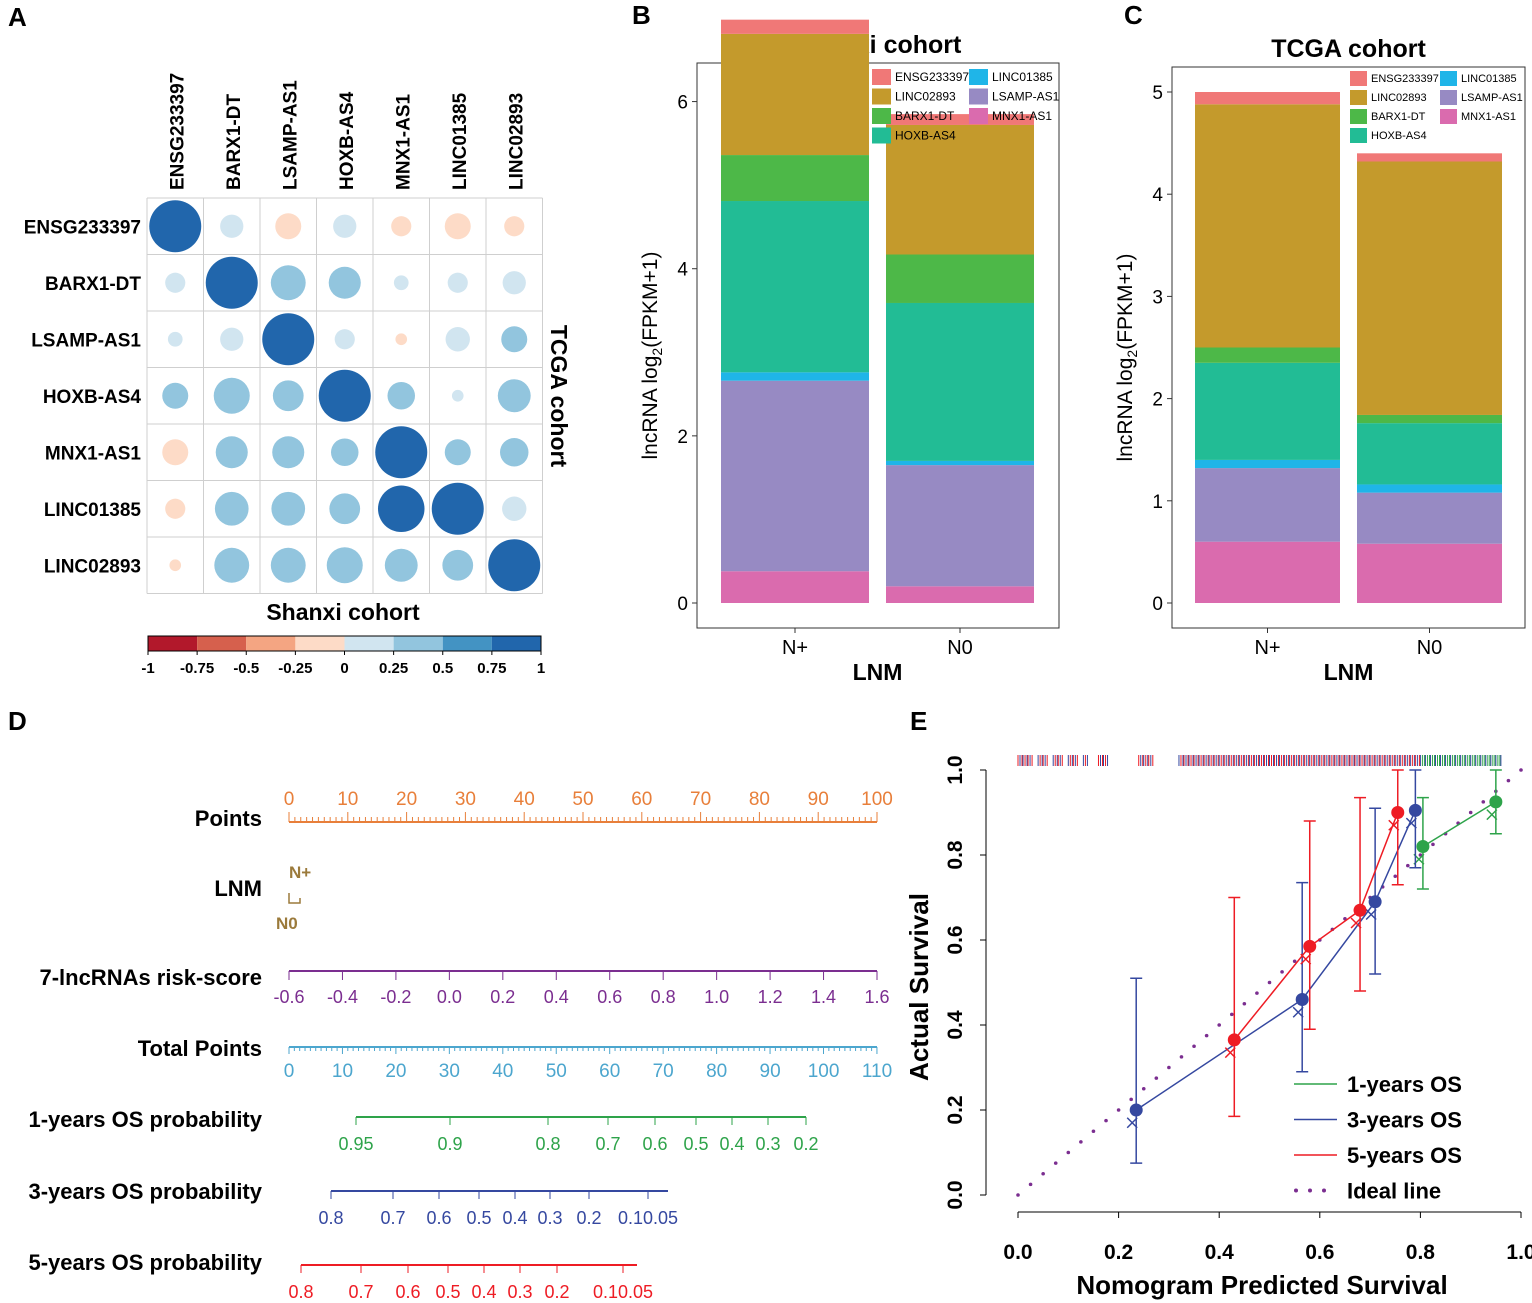 The height and width of the screenshot is (1303, 1532). Describe the element at coordinates (1157, 502) in the screenshot. I see `y-tick-label: 1` at that location.